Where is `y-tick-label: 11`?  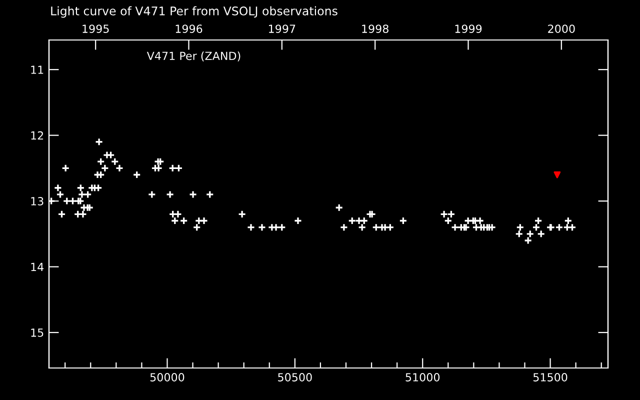 y-tick-label: 11 is located at coordinates (37, 70).